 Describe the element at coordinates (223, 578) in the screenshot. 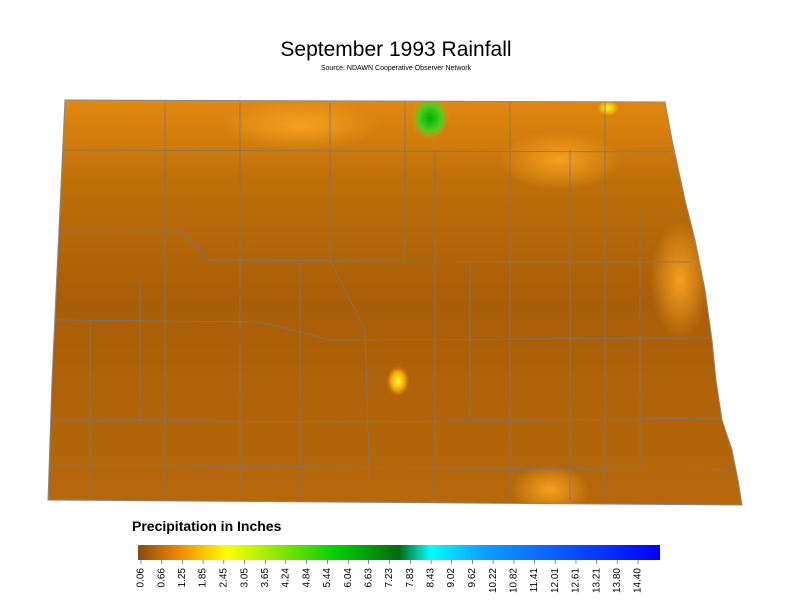

I see `tick-label: 2.45` at that location.